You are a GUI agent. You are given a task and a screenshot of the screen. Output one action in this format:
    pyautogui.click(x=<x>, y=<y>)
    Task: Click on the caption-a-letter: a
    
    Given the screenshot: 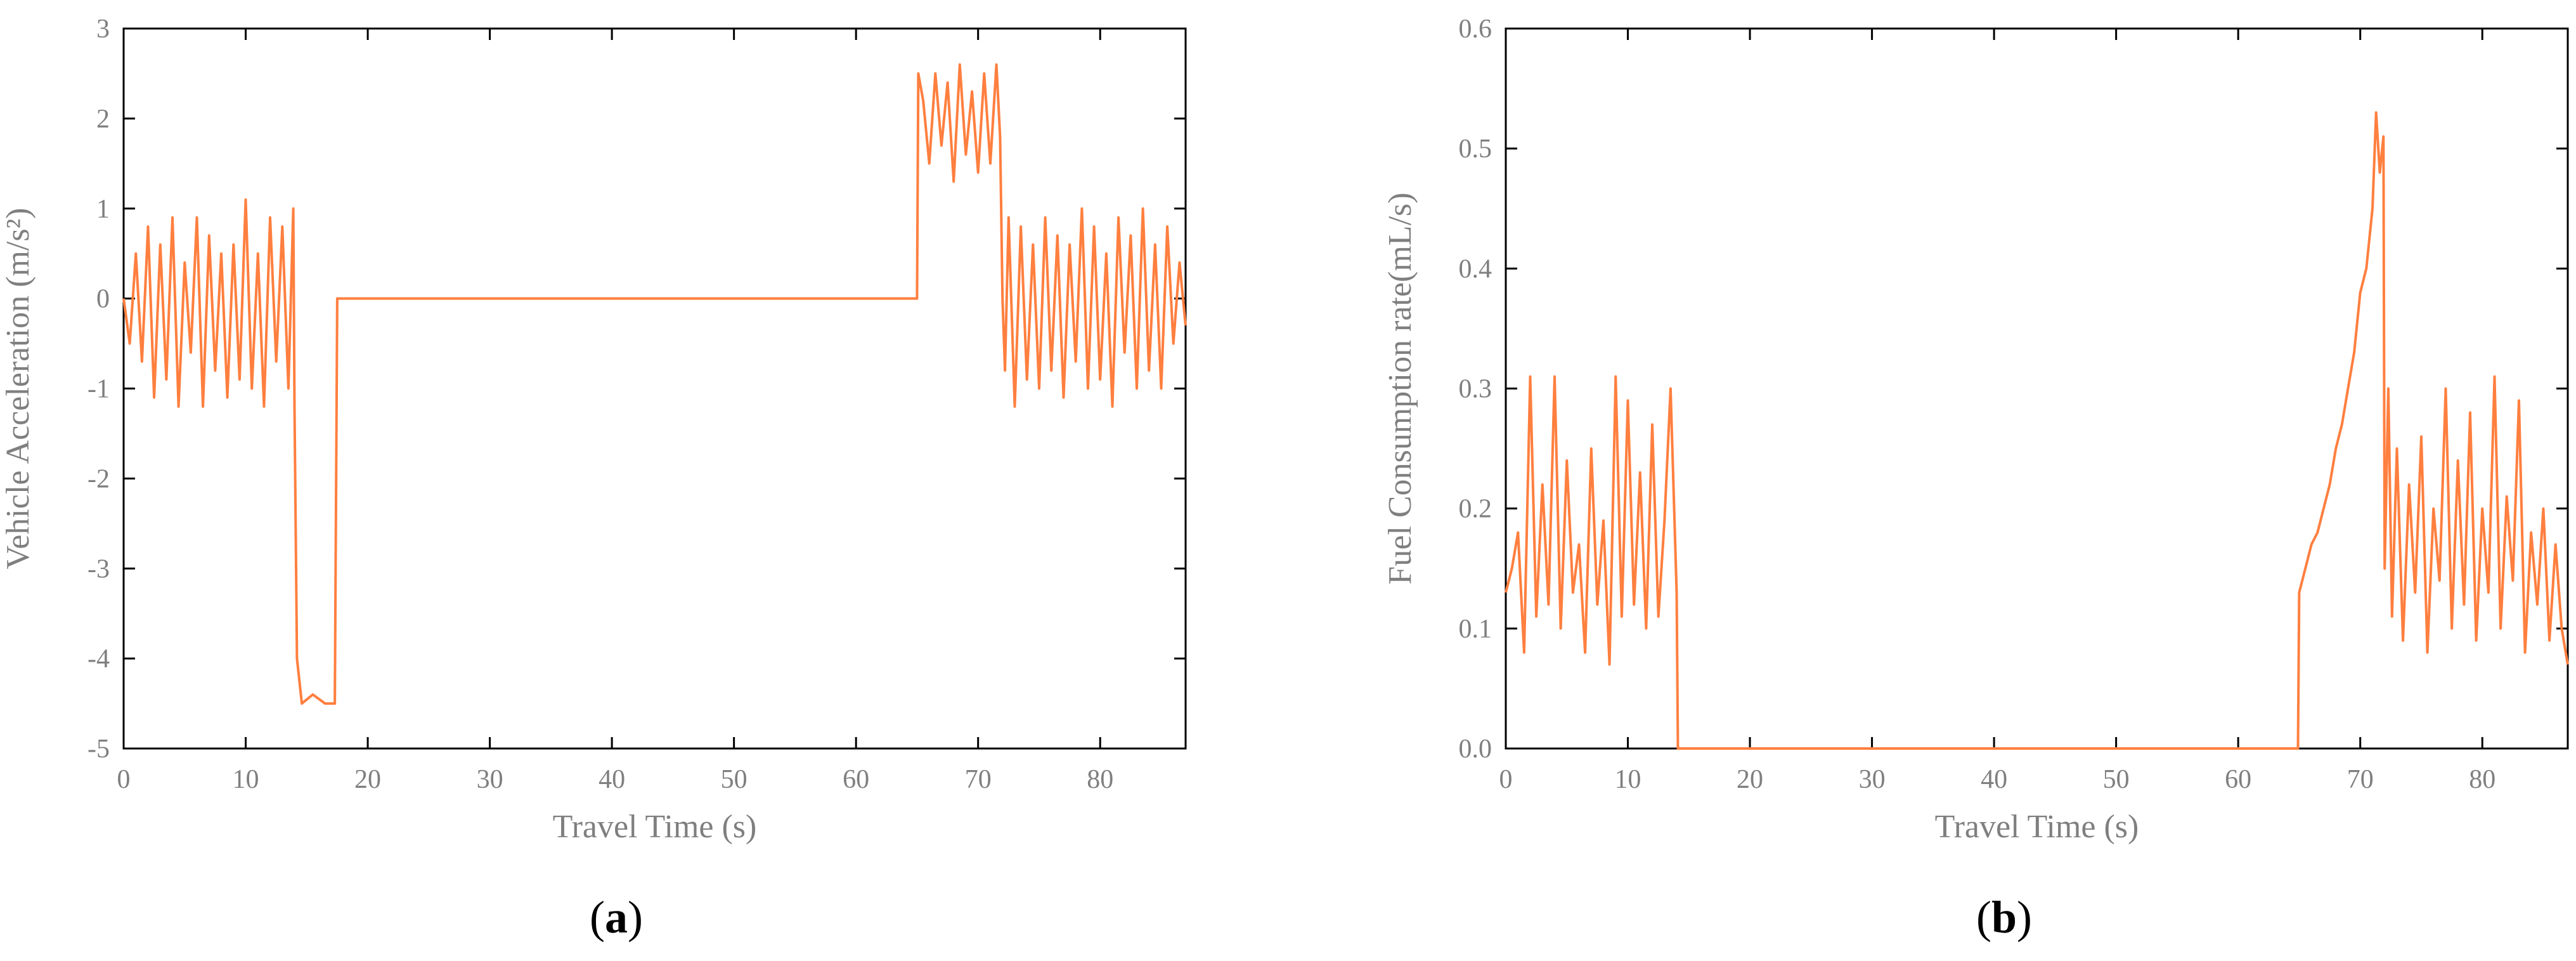 What is the action you would take?
    pyautogui.click(x=616, y=917)
    